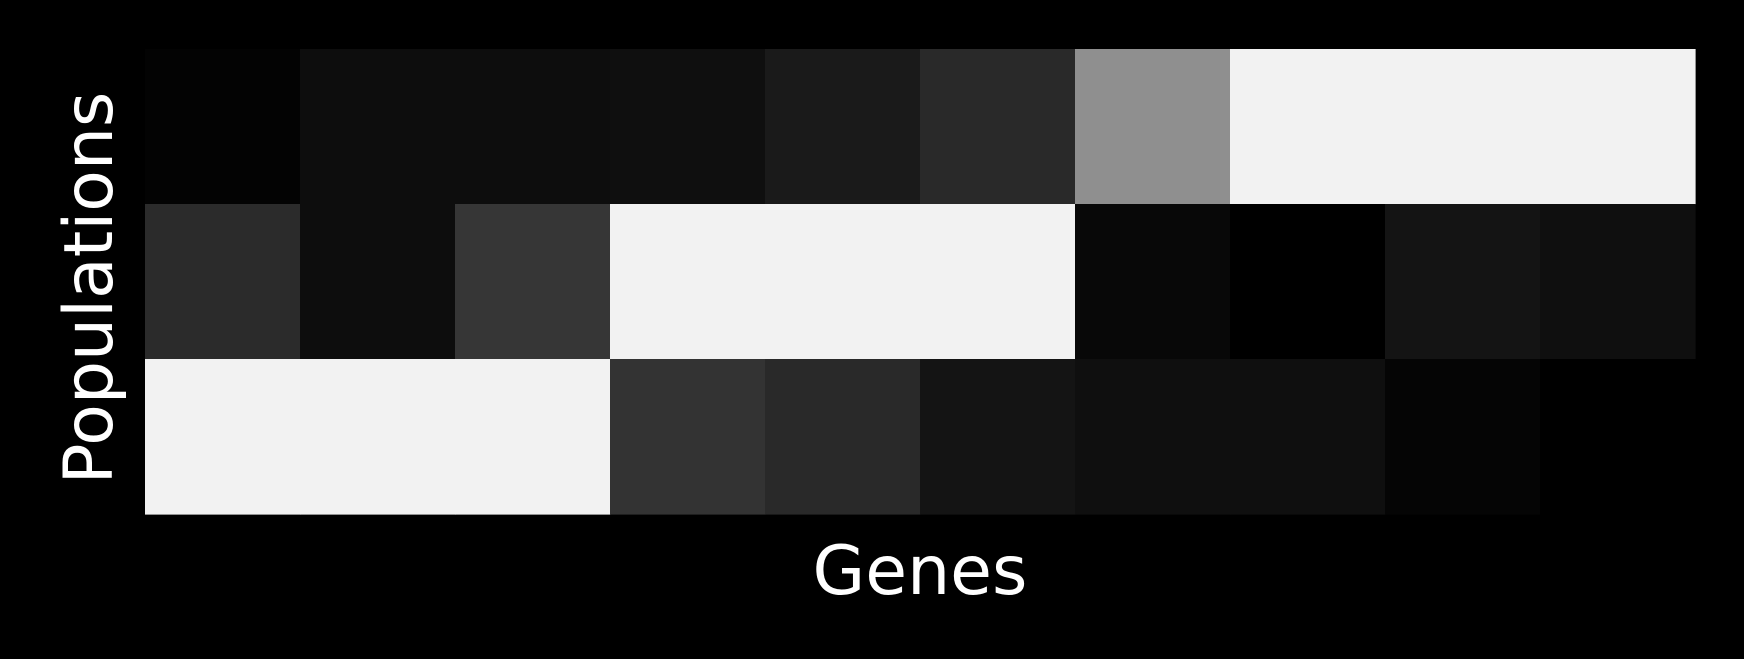 This screenshot has height=659, width=1744. Describe the element at coordinates (378, 127) in the screenshot. I see `heatmap-cell-r0-c1` at that location.